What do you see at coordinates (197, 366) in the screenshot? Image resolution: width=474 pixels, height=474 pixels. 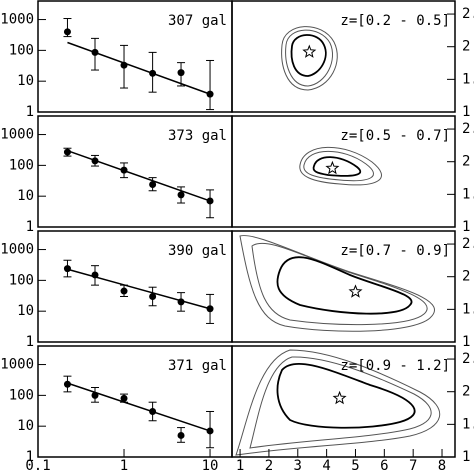 I see `annotation: 371 gal` at bounding box center [197, 366].